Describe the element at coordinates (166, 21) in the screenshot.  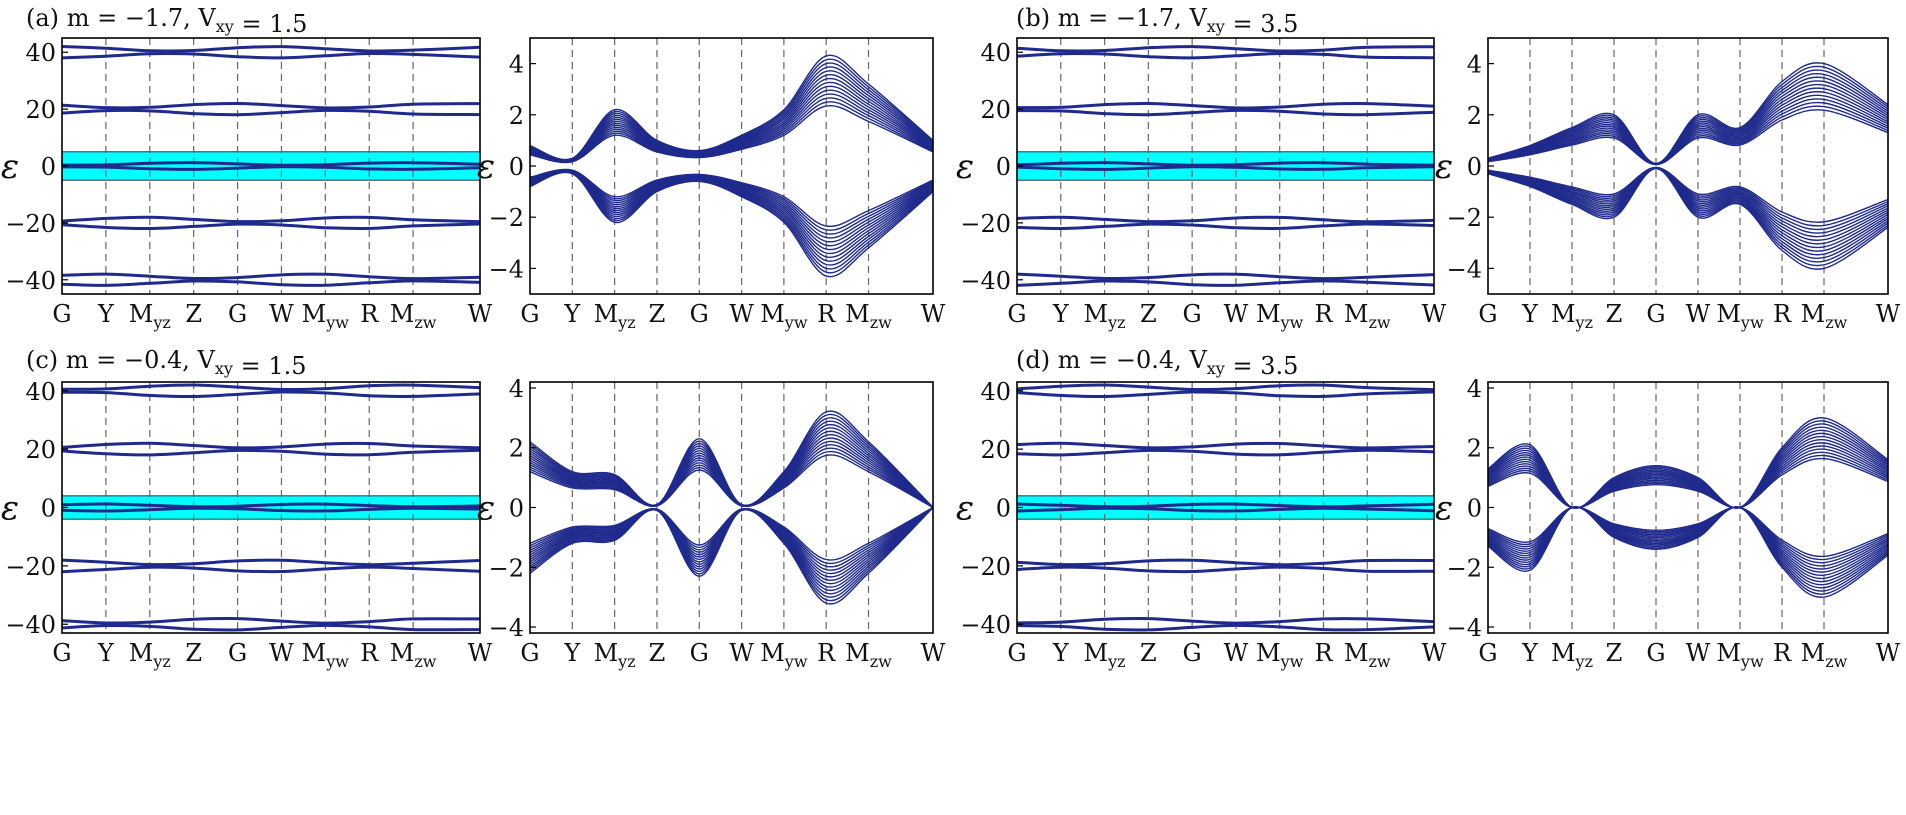
I see `panel-title: (a) m = −1.7, Vxy = 1.5` at that location.